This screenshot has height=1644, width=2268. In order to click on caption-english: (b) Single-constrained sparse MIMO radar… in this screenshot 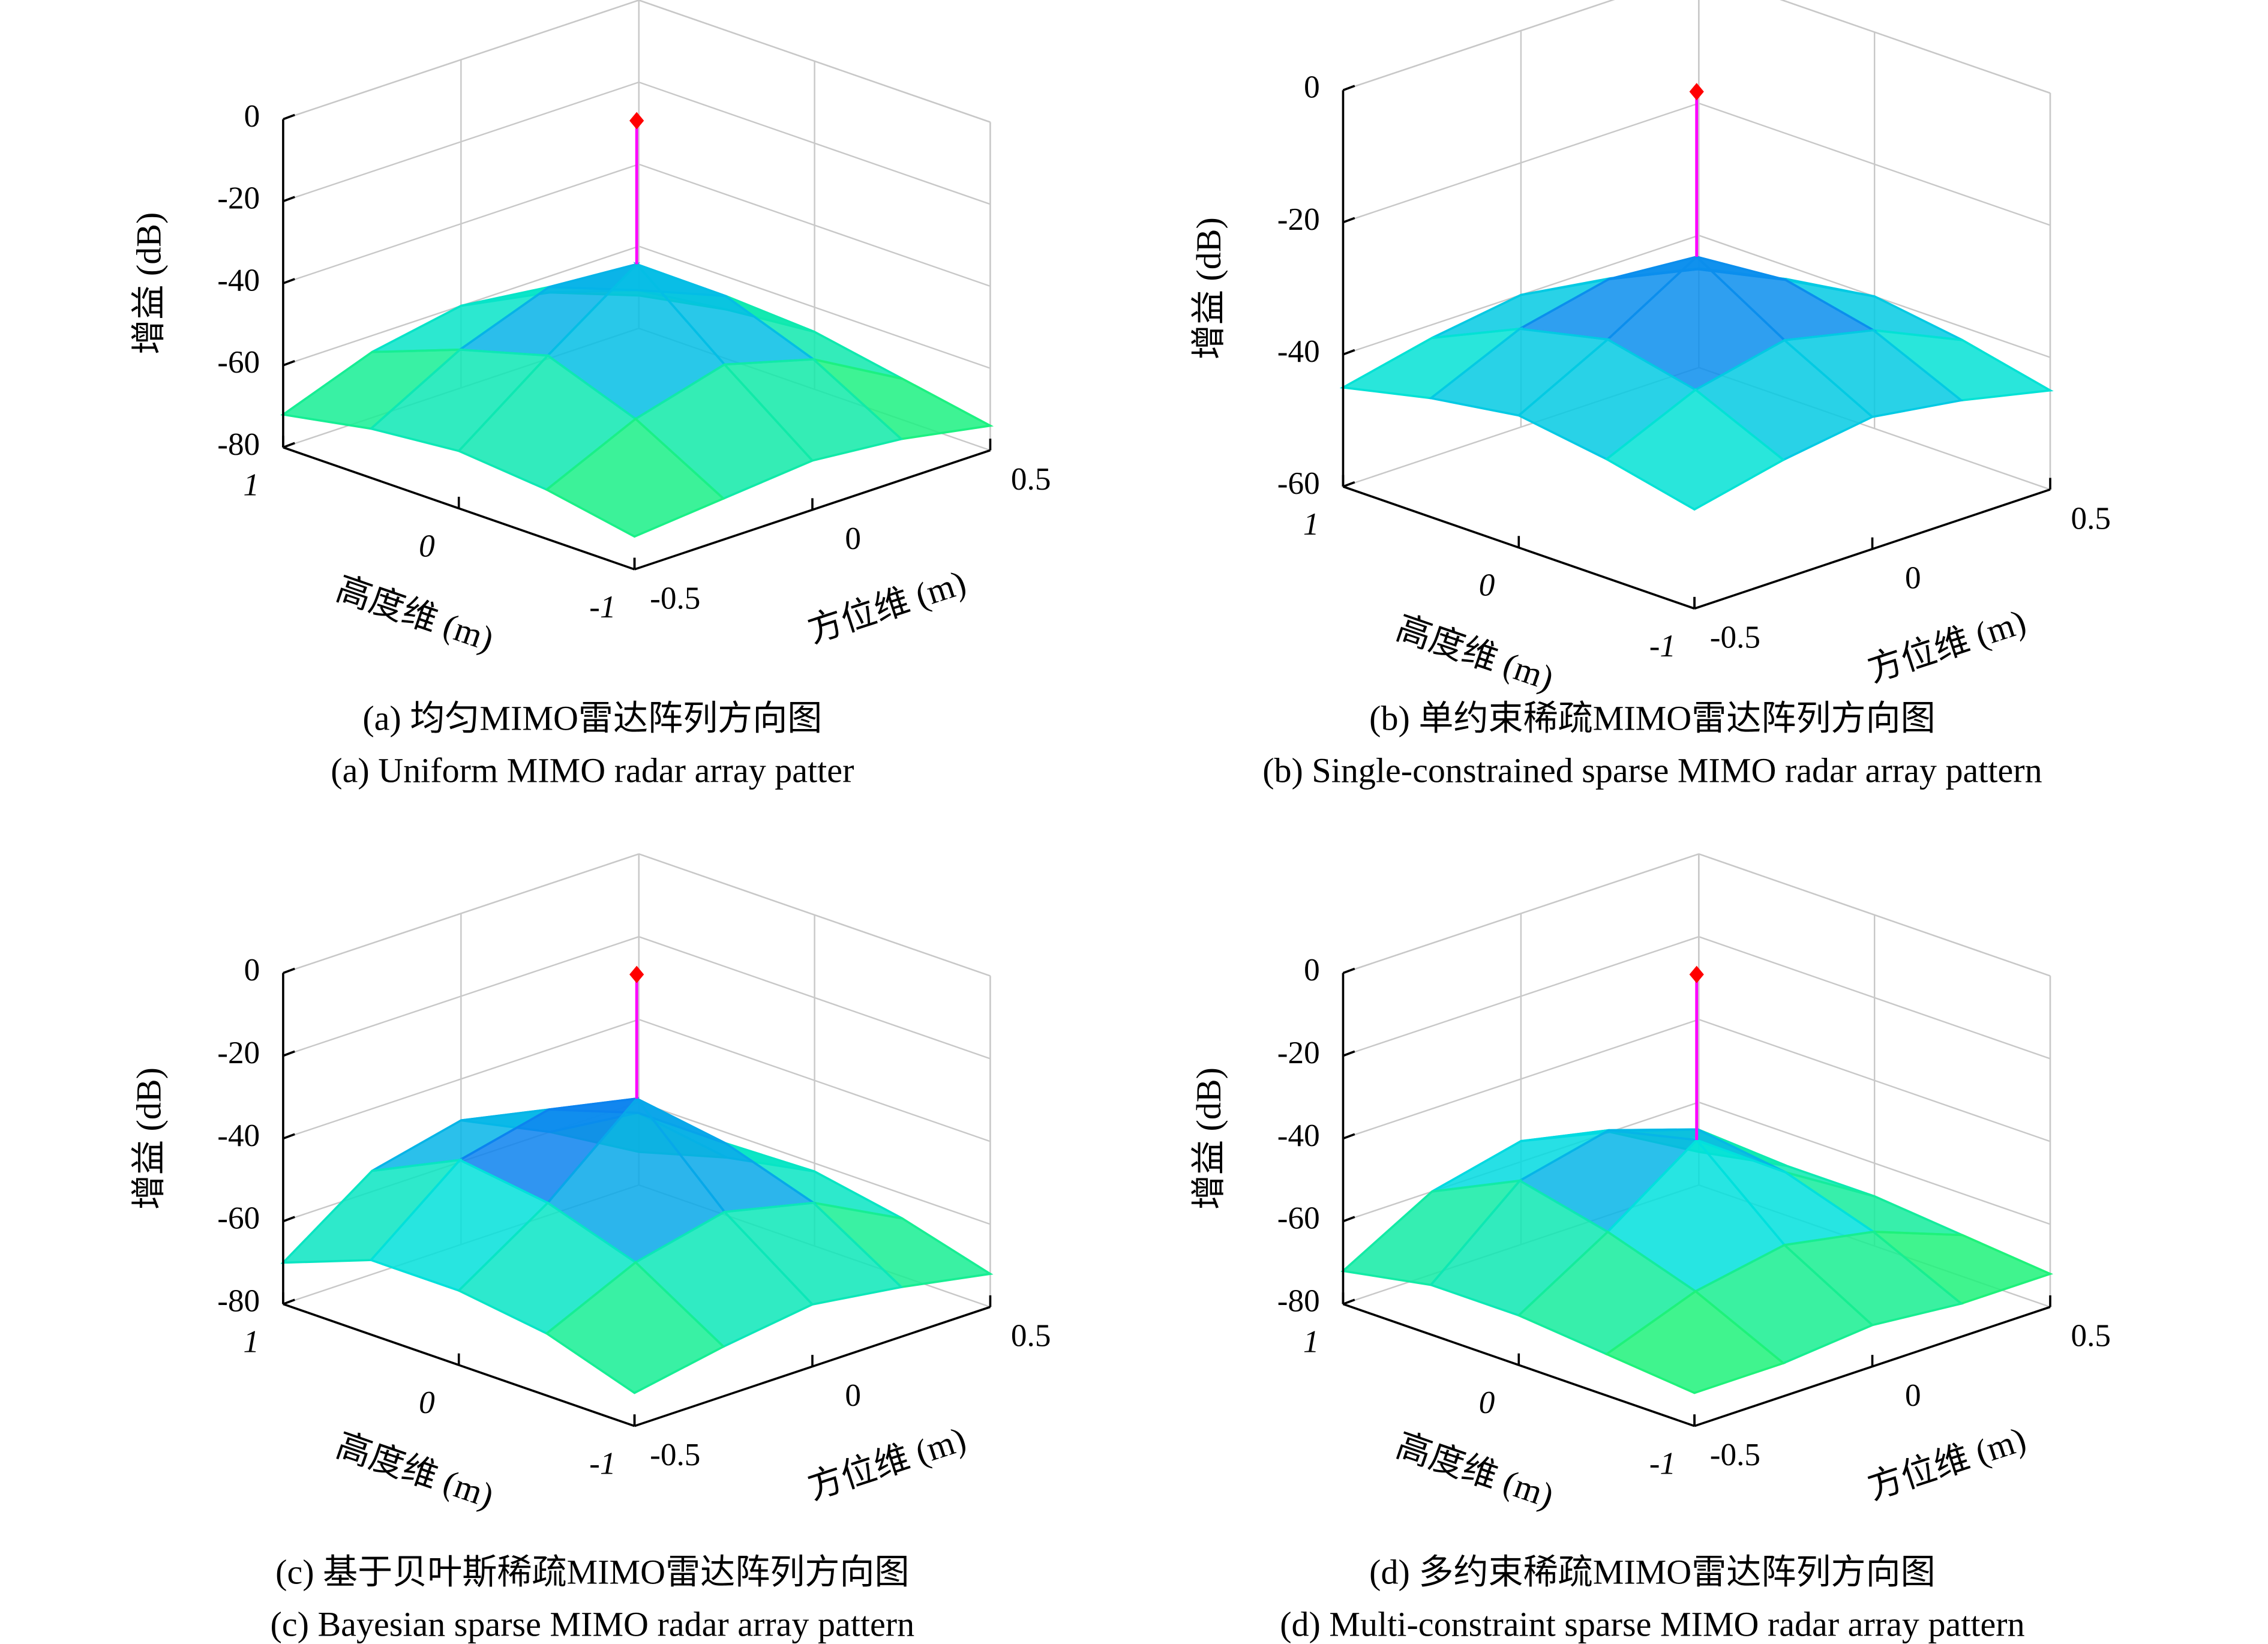, I will do `click(1652, 770)`.